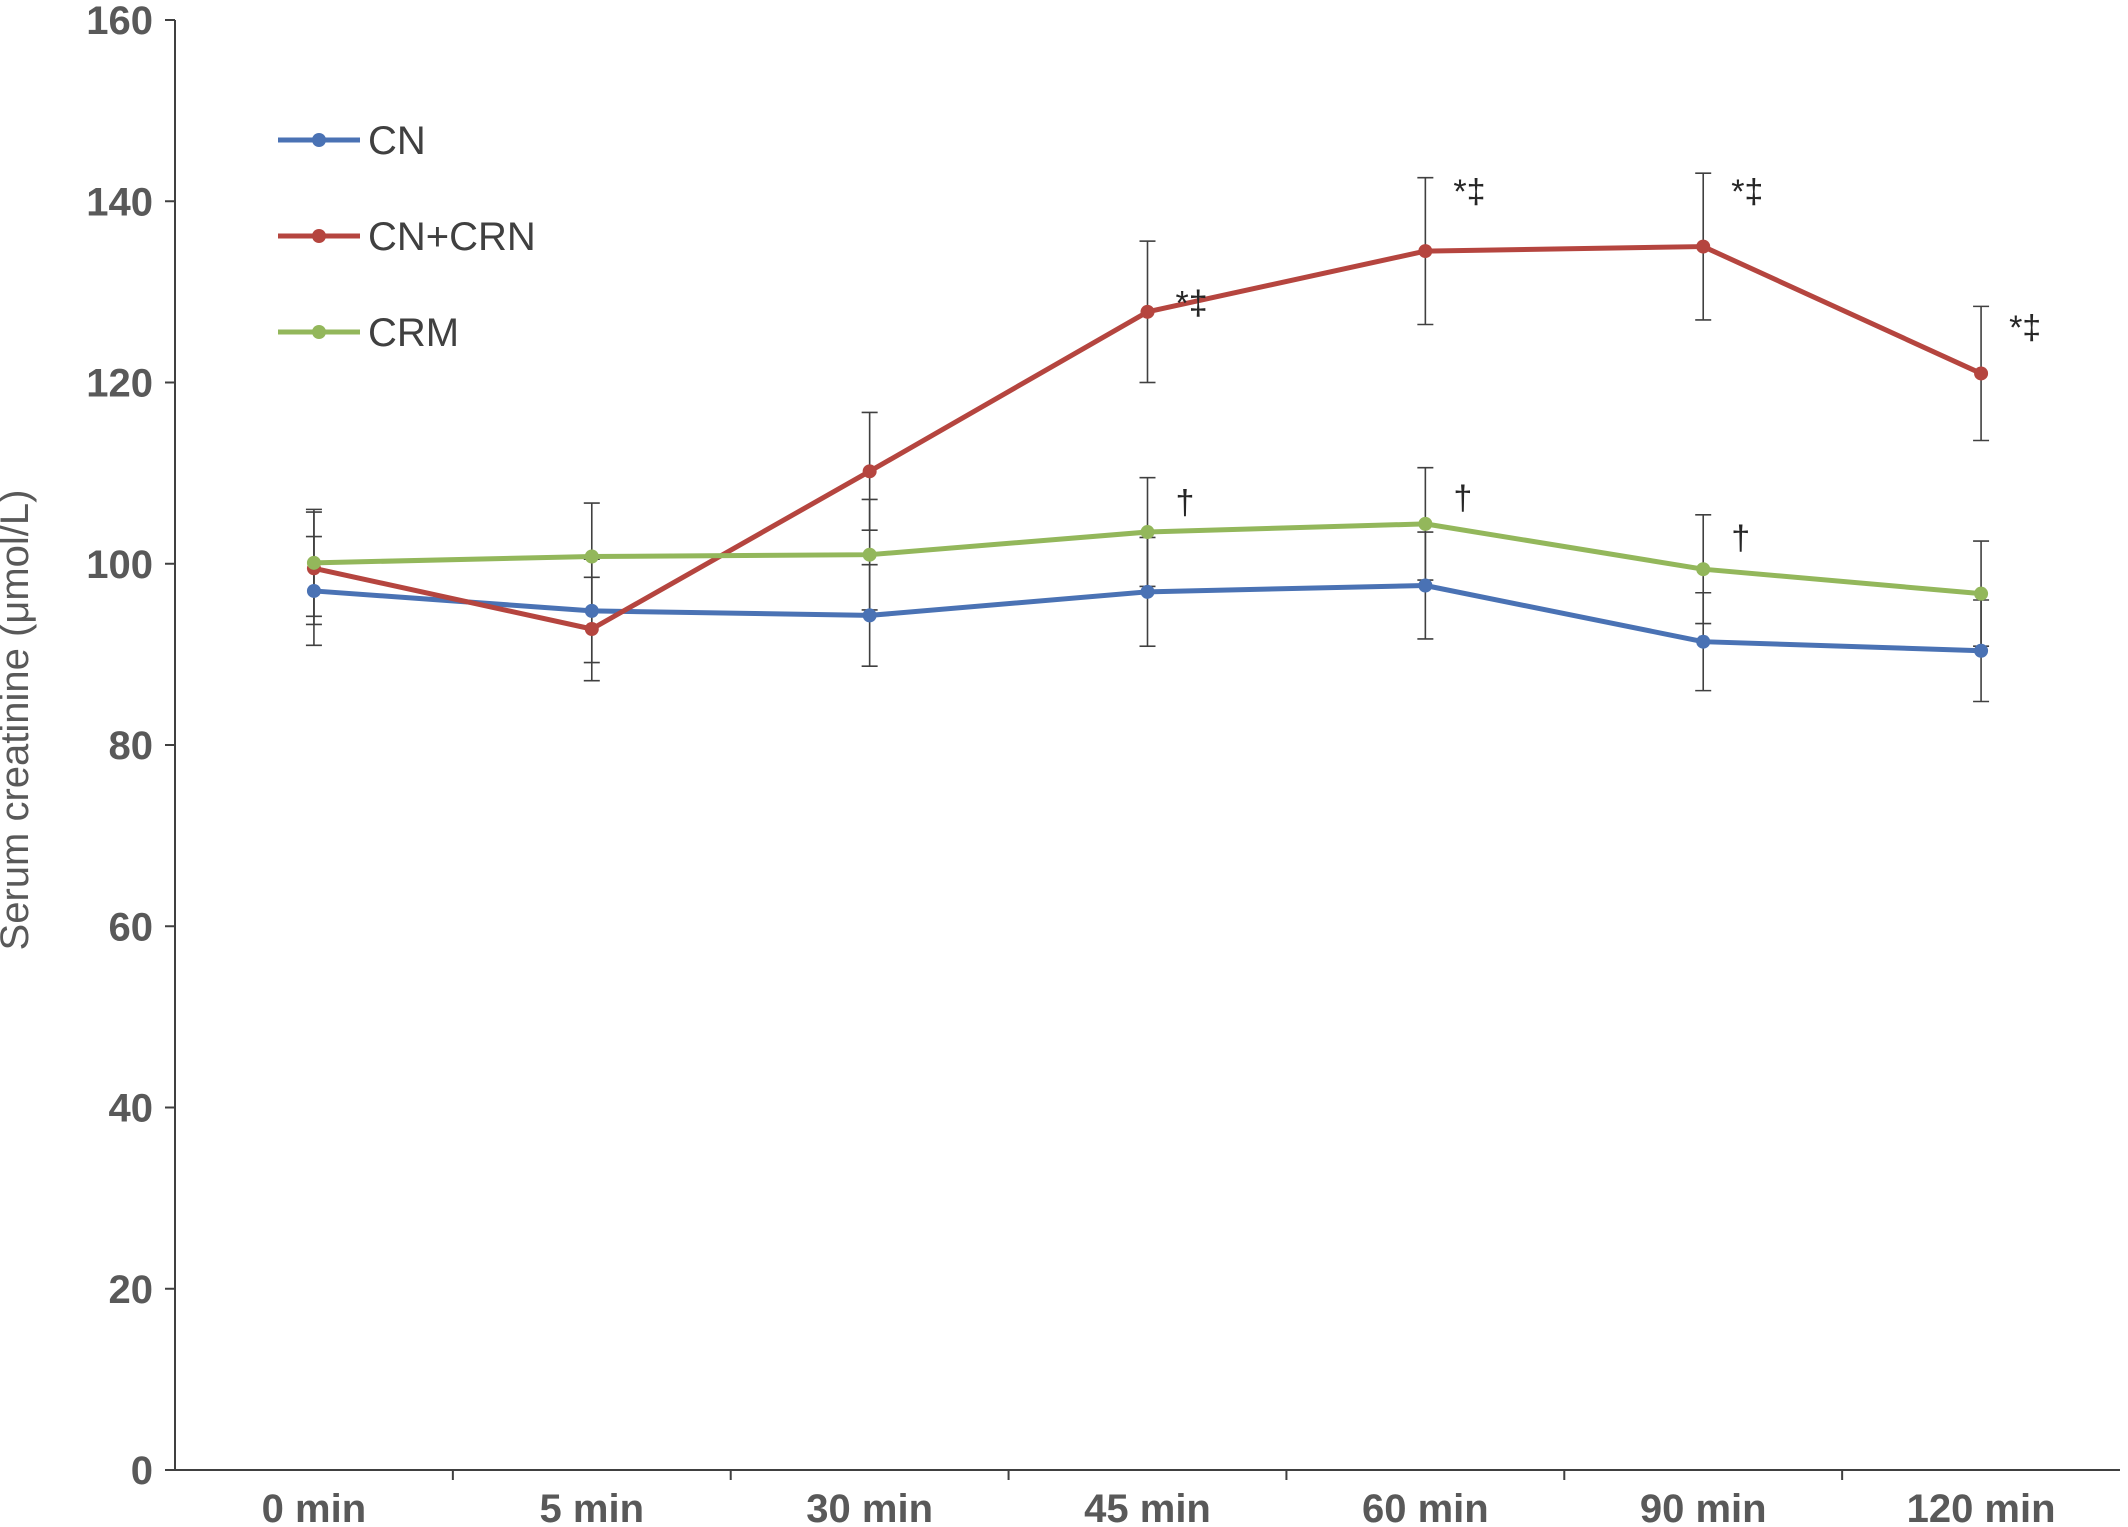  Describe the element at coordinates (397, 141) in the screenshot. I see `legend-label: CN` at that location.